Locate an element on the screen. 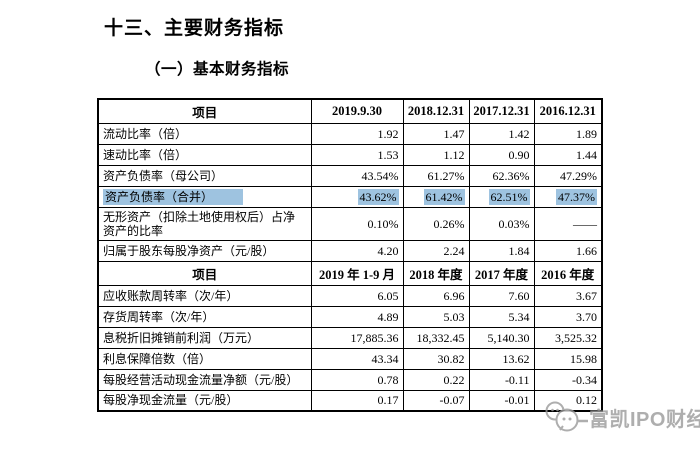 This screenshot has width=700, height=455. period-column-header: 2018.12.31 is located at coordinates (436, 111).